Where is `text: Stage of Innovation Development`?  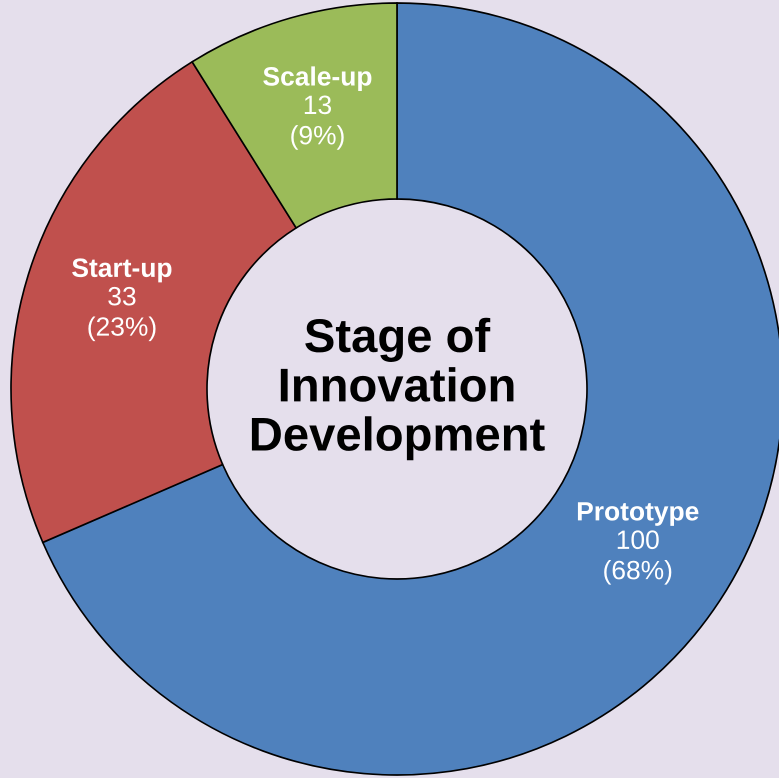
text: Stage of Innovation Development is located at coordinates (398, 389).